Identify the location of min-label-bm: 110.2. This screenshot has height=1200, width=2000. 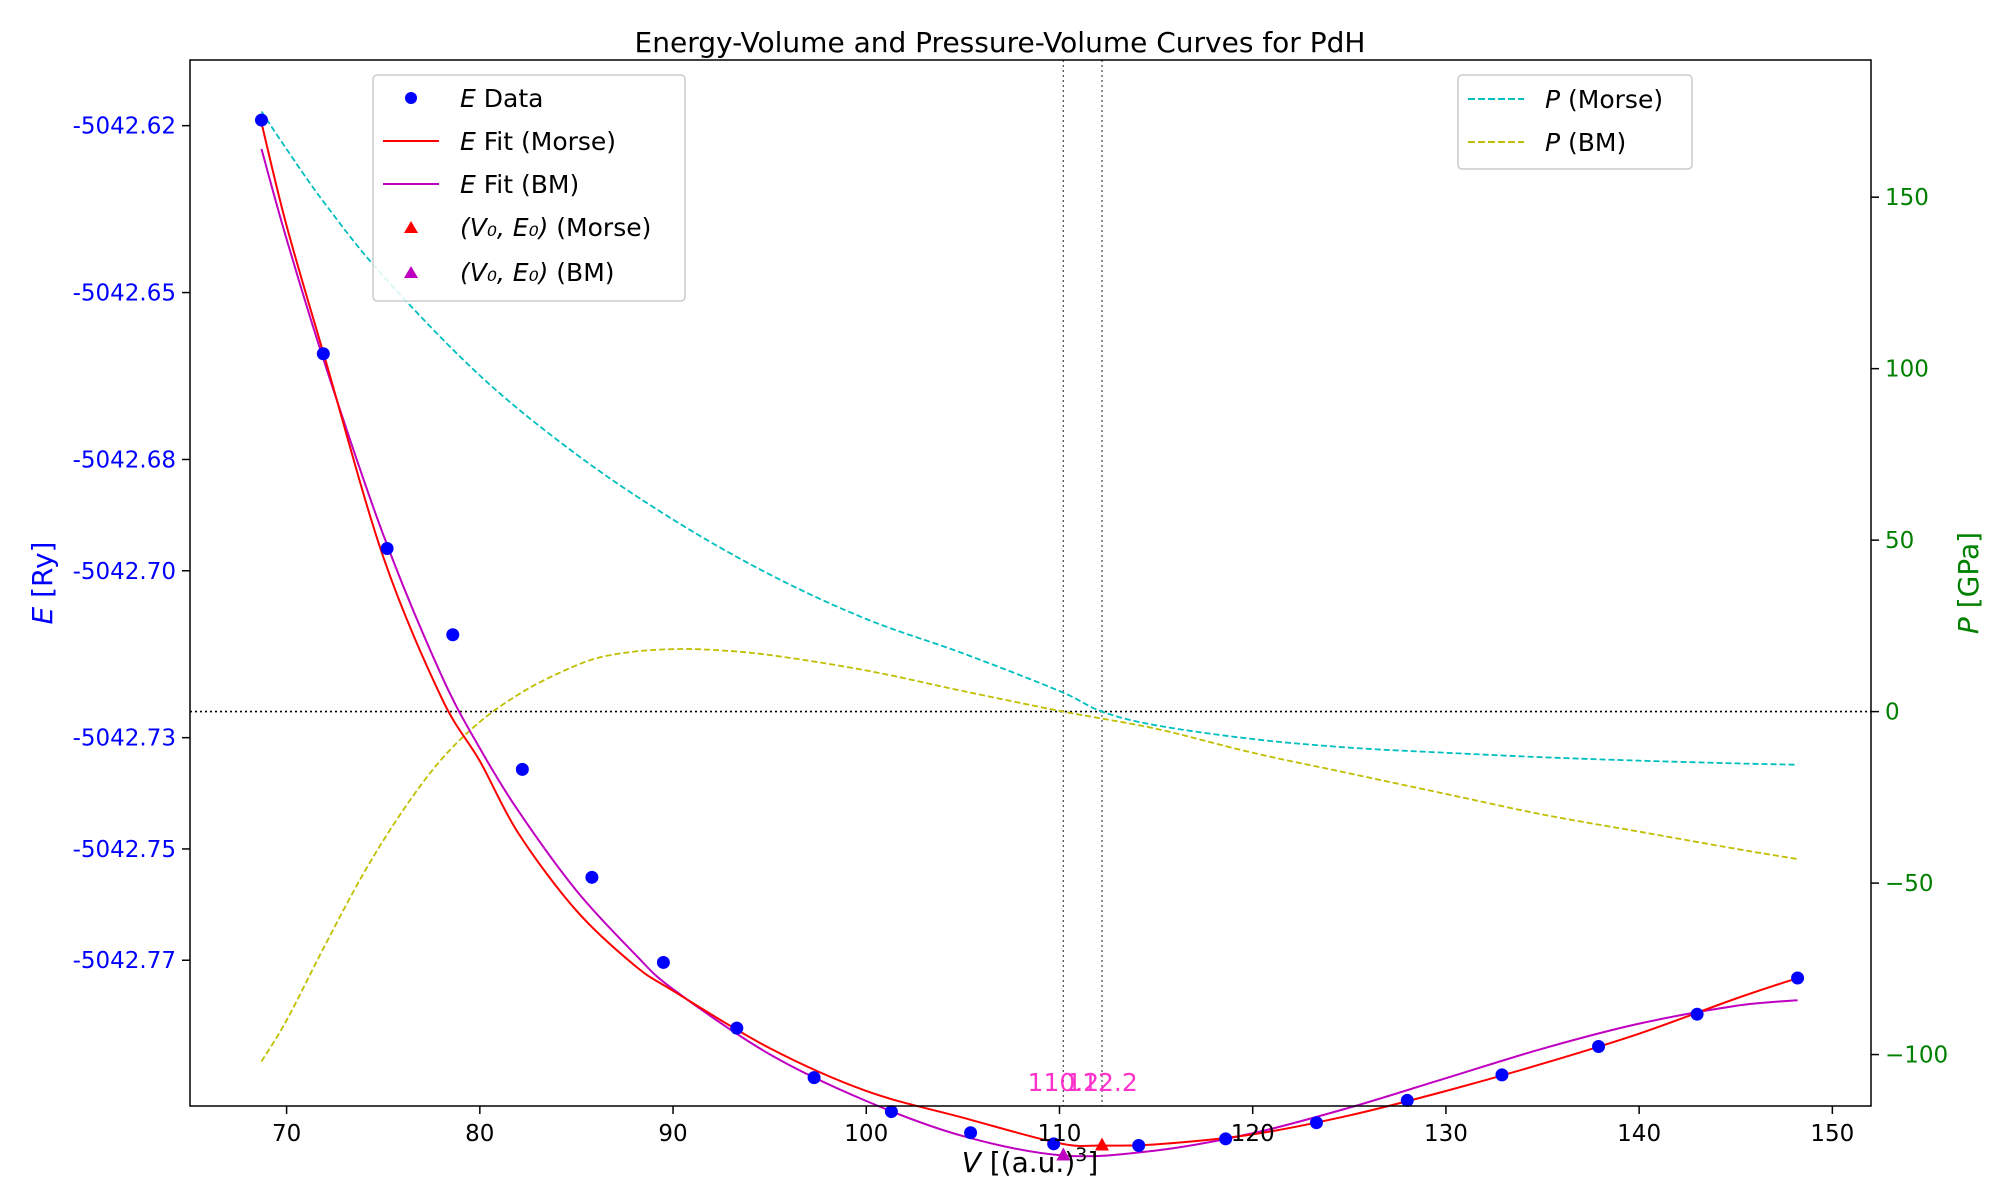
(1064, 1082).